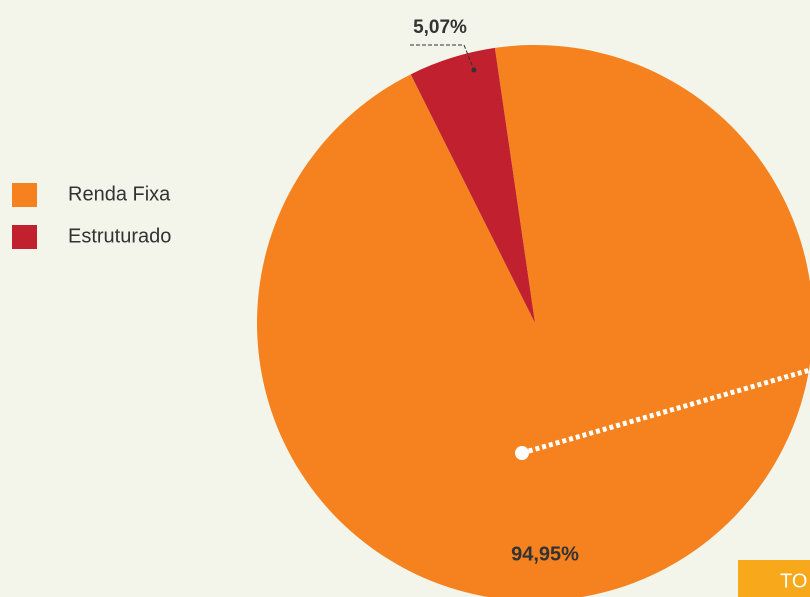 The image size is (810, 597). Describe the element at coordinates (665, 411) in the screenshot. I see `pointer-line` at that location.